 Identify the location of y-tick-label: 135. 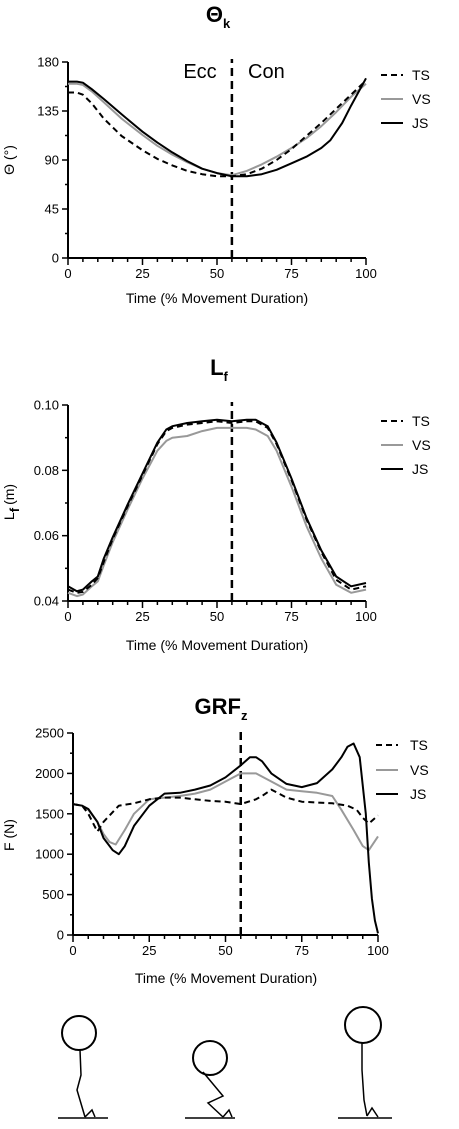
(48, 111).